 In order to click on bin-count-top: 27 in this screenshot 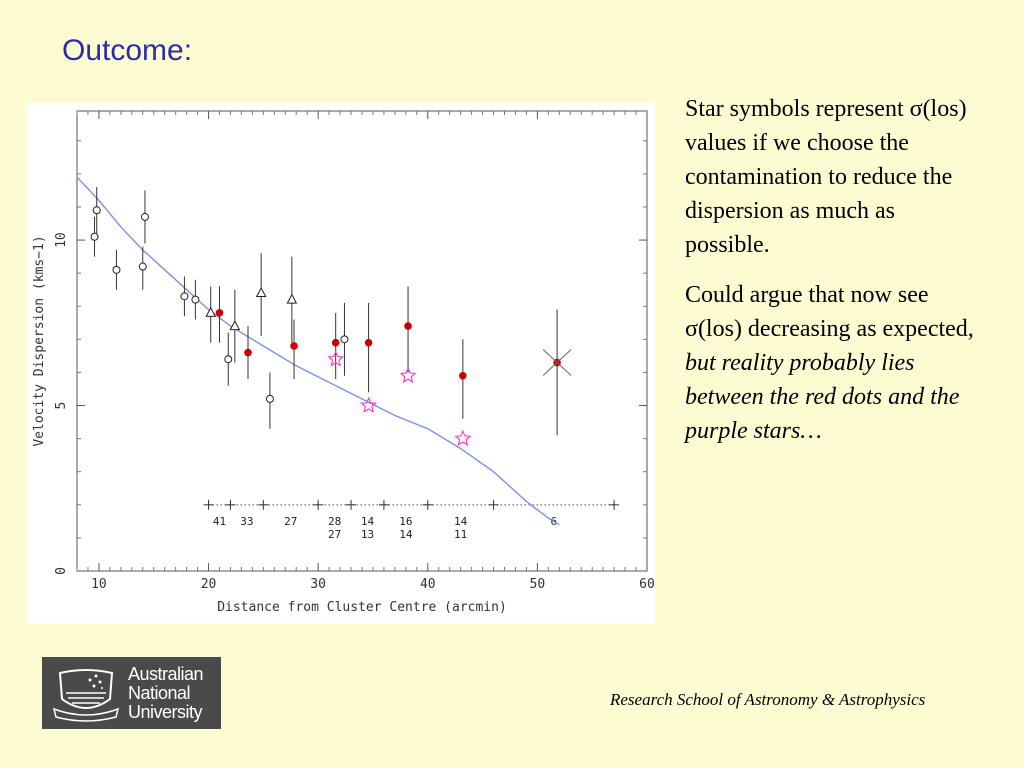, I will do `click(290, 521)`.